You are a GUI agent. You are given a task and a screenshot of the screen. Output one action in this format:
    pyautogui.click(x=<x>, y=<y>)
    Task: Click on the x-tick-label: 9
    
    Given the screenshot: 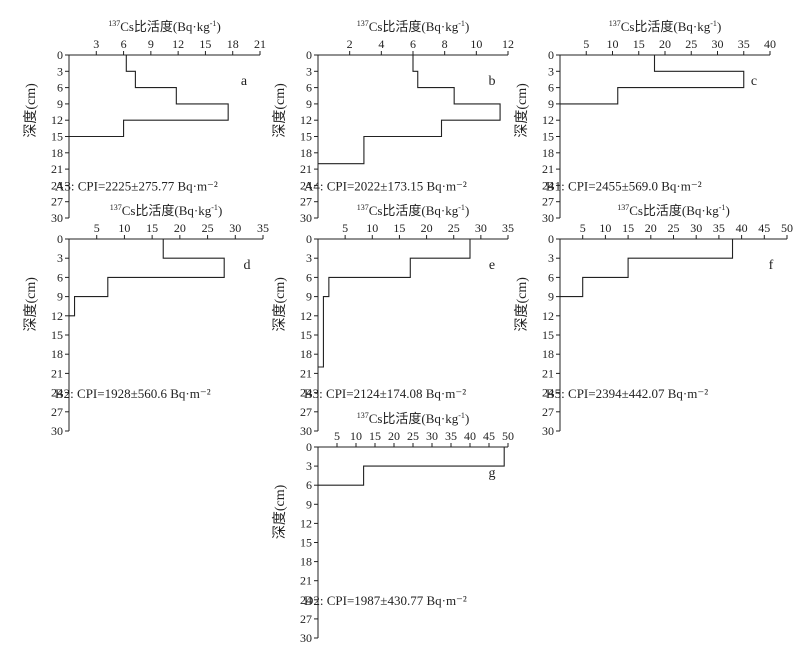 What is the action you would take?
    pyautogui.click(x=151, y=44)
    